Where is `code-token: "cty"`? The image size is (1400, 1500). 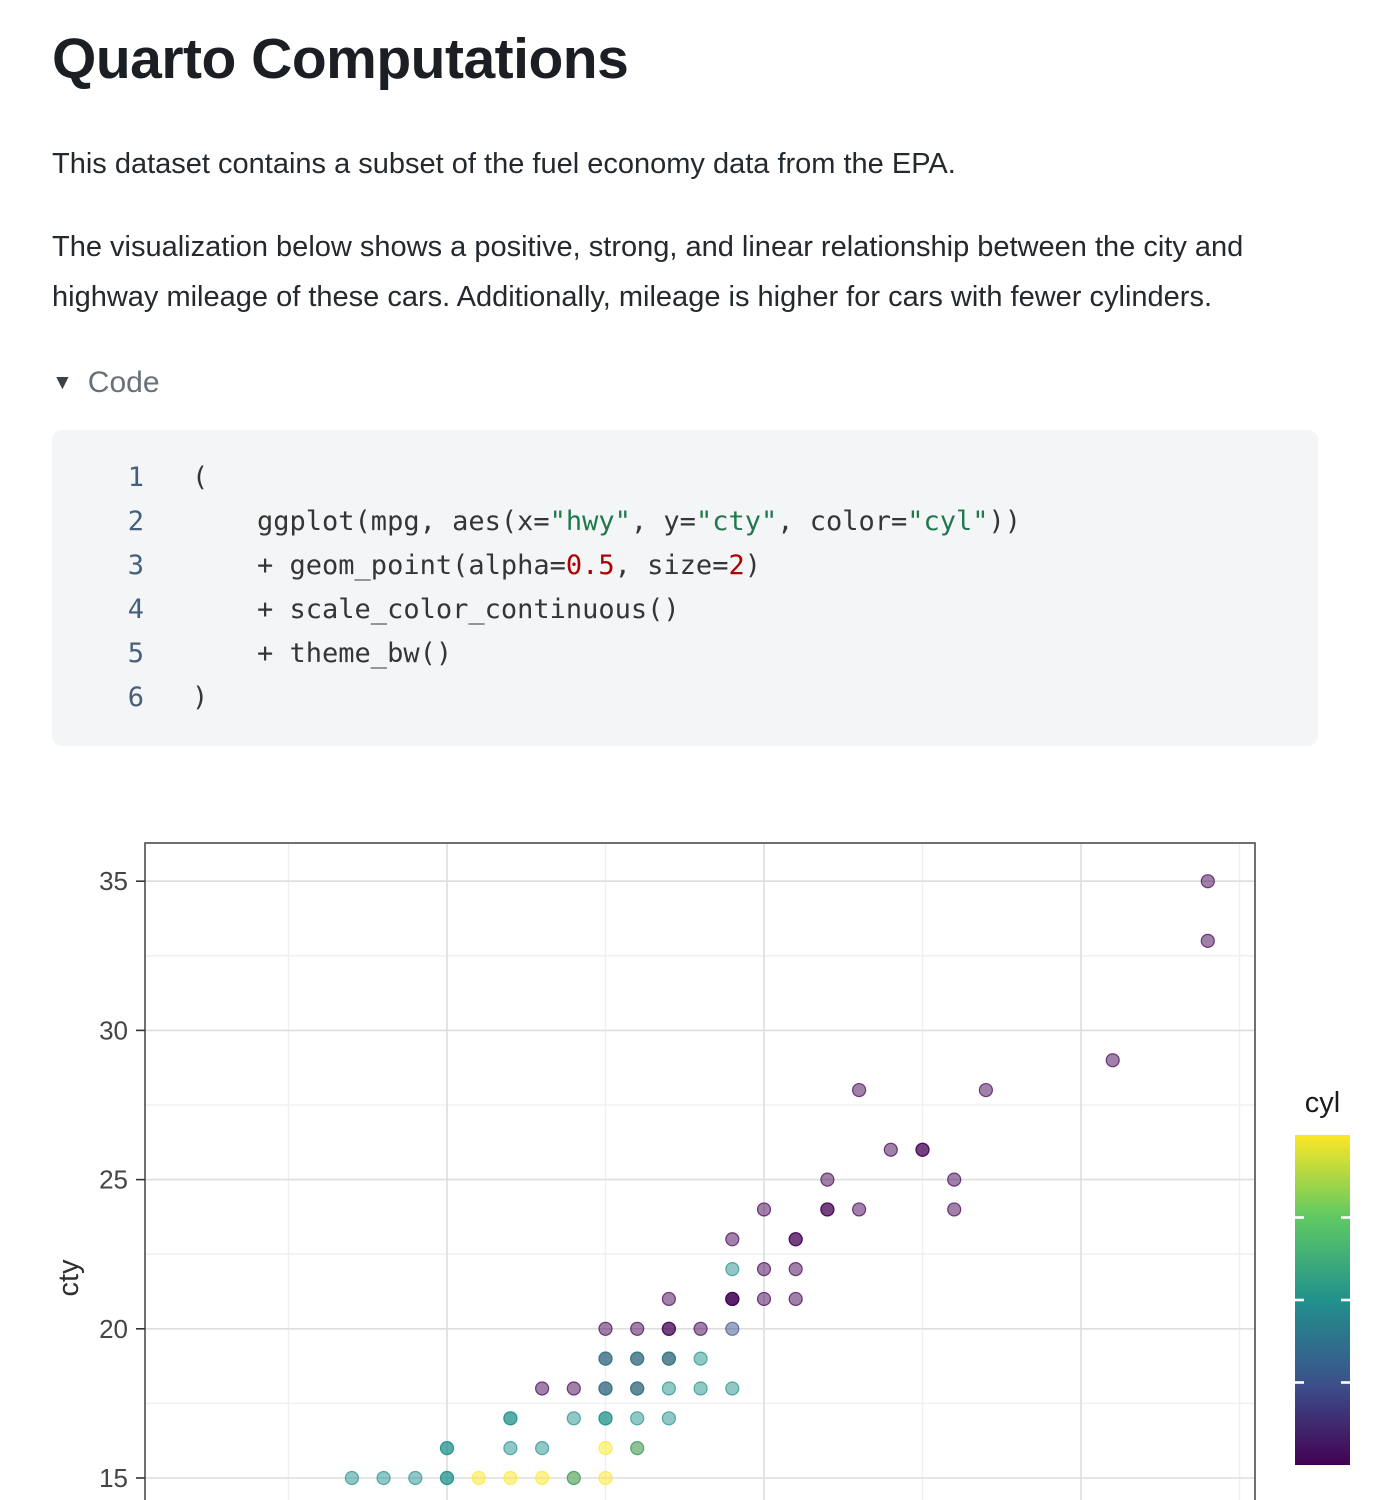 code-token: "cty" is located at coordinates (736, 521).